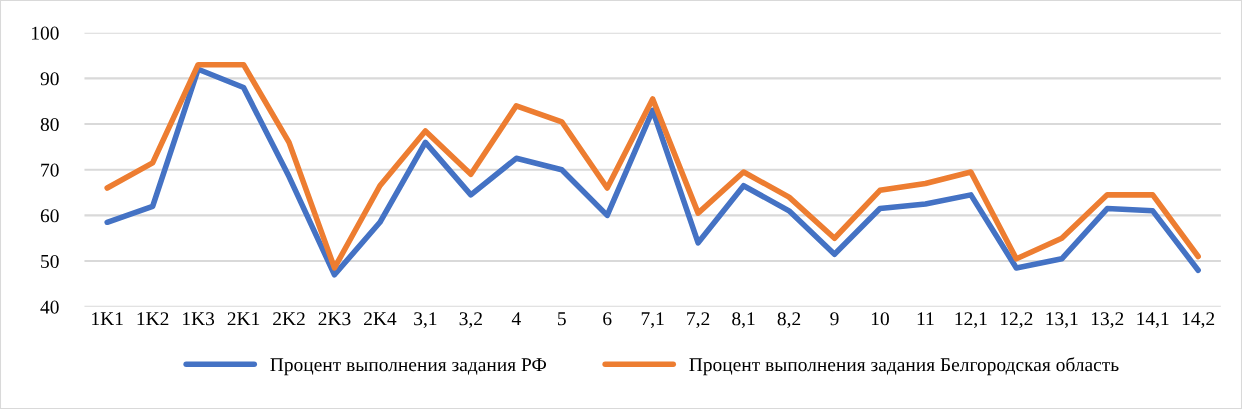 This screenshot has height=409, width=1242. What do you see at coordinates (743, 320) in the screenshot?
I see `x-tick-label: 8,1` at bounding box center [743, 320].